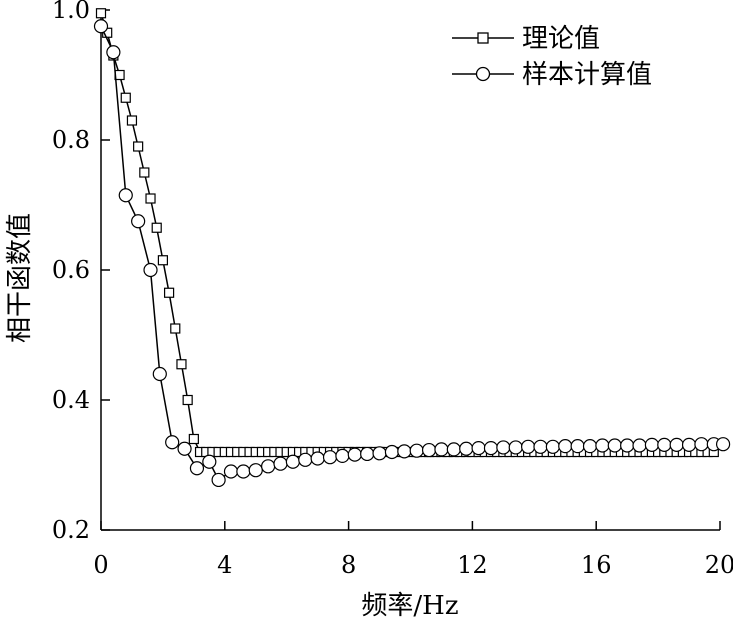 The image size is (733, 624). I want to click on y-axis-title: 相干函数值, so click(20, 278).